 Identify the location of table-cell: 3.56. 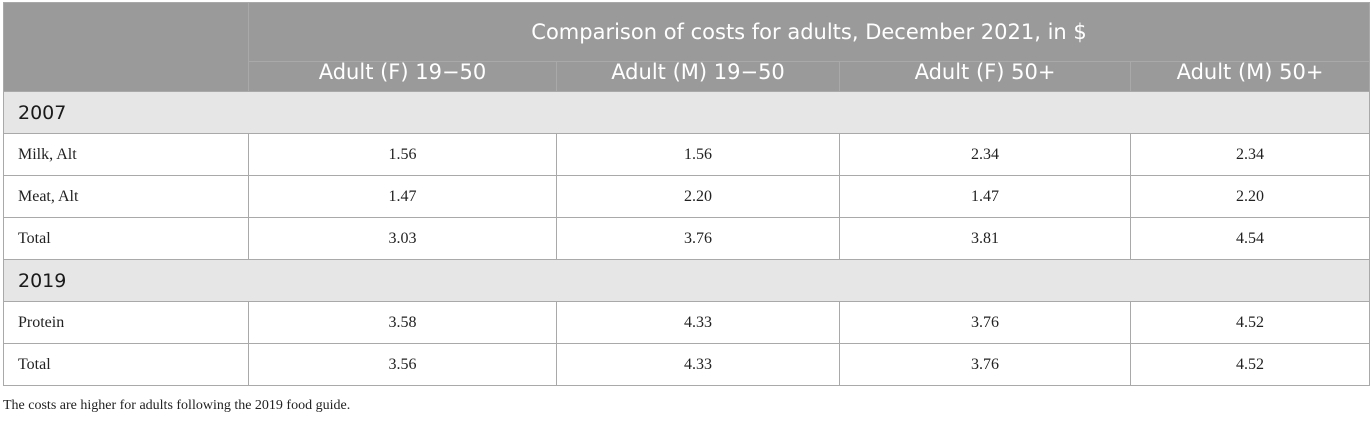
(402, 364).